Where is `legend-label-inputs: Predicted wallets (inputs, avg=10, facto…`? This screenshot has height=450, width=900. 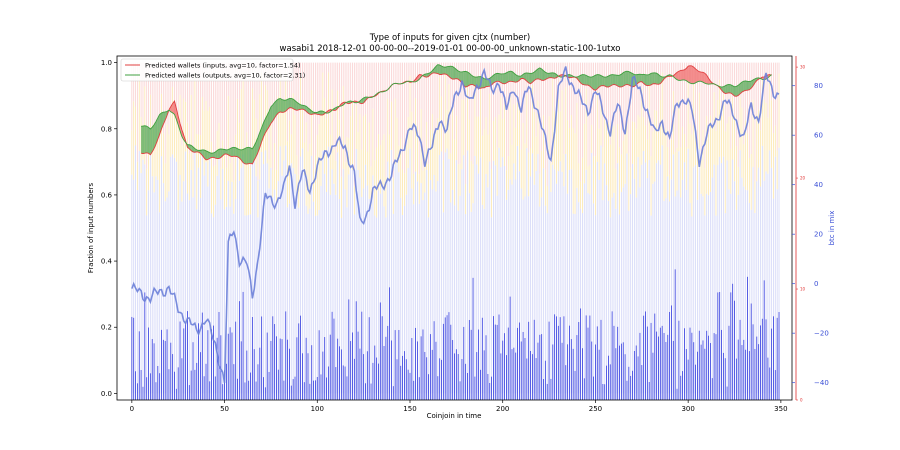
legend-label-inputs: Predicted wallets (inputs, avg=10, facto… is located at coordinates (223, 66).